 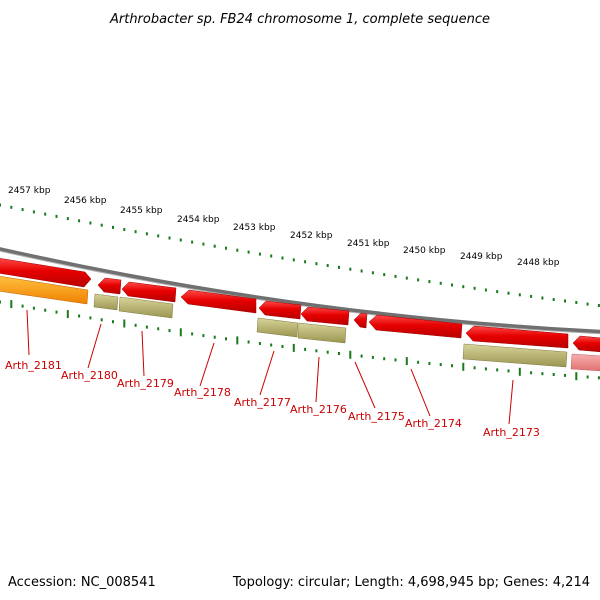 I want to click on gene-label: Arth_2181, so click(x=33, y=365).